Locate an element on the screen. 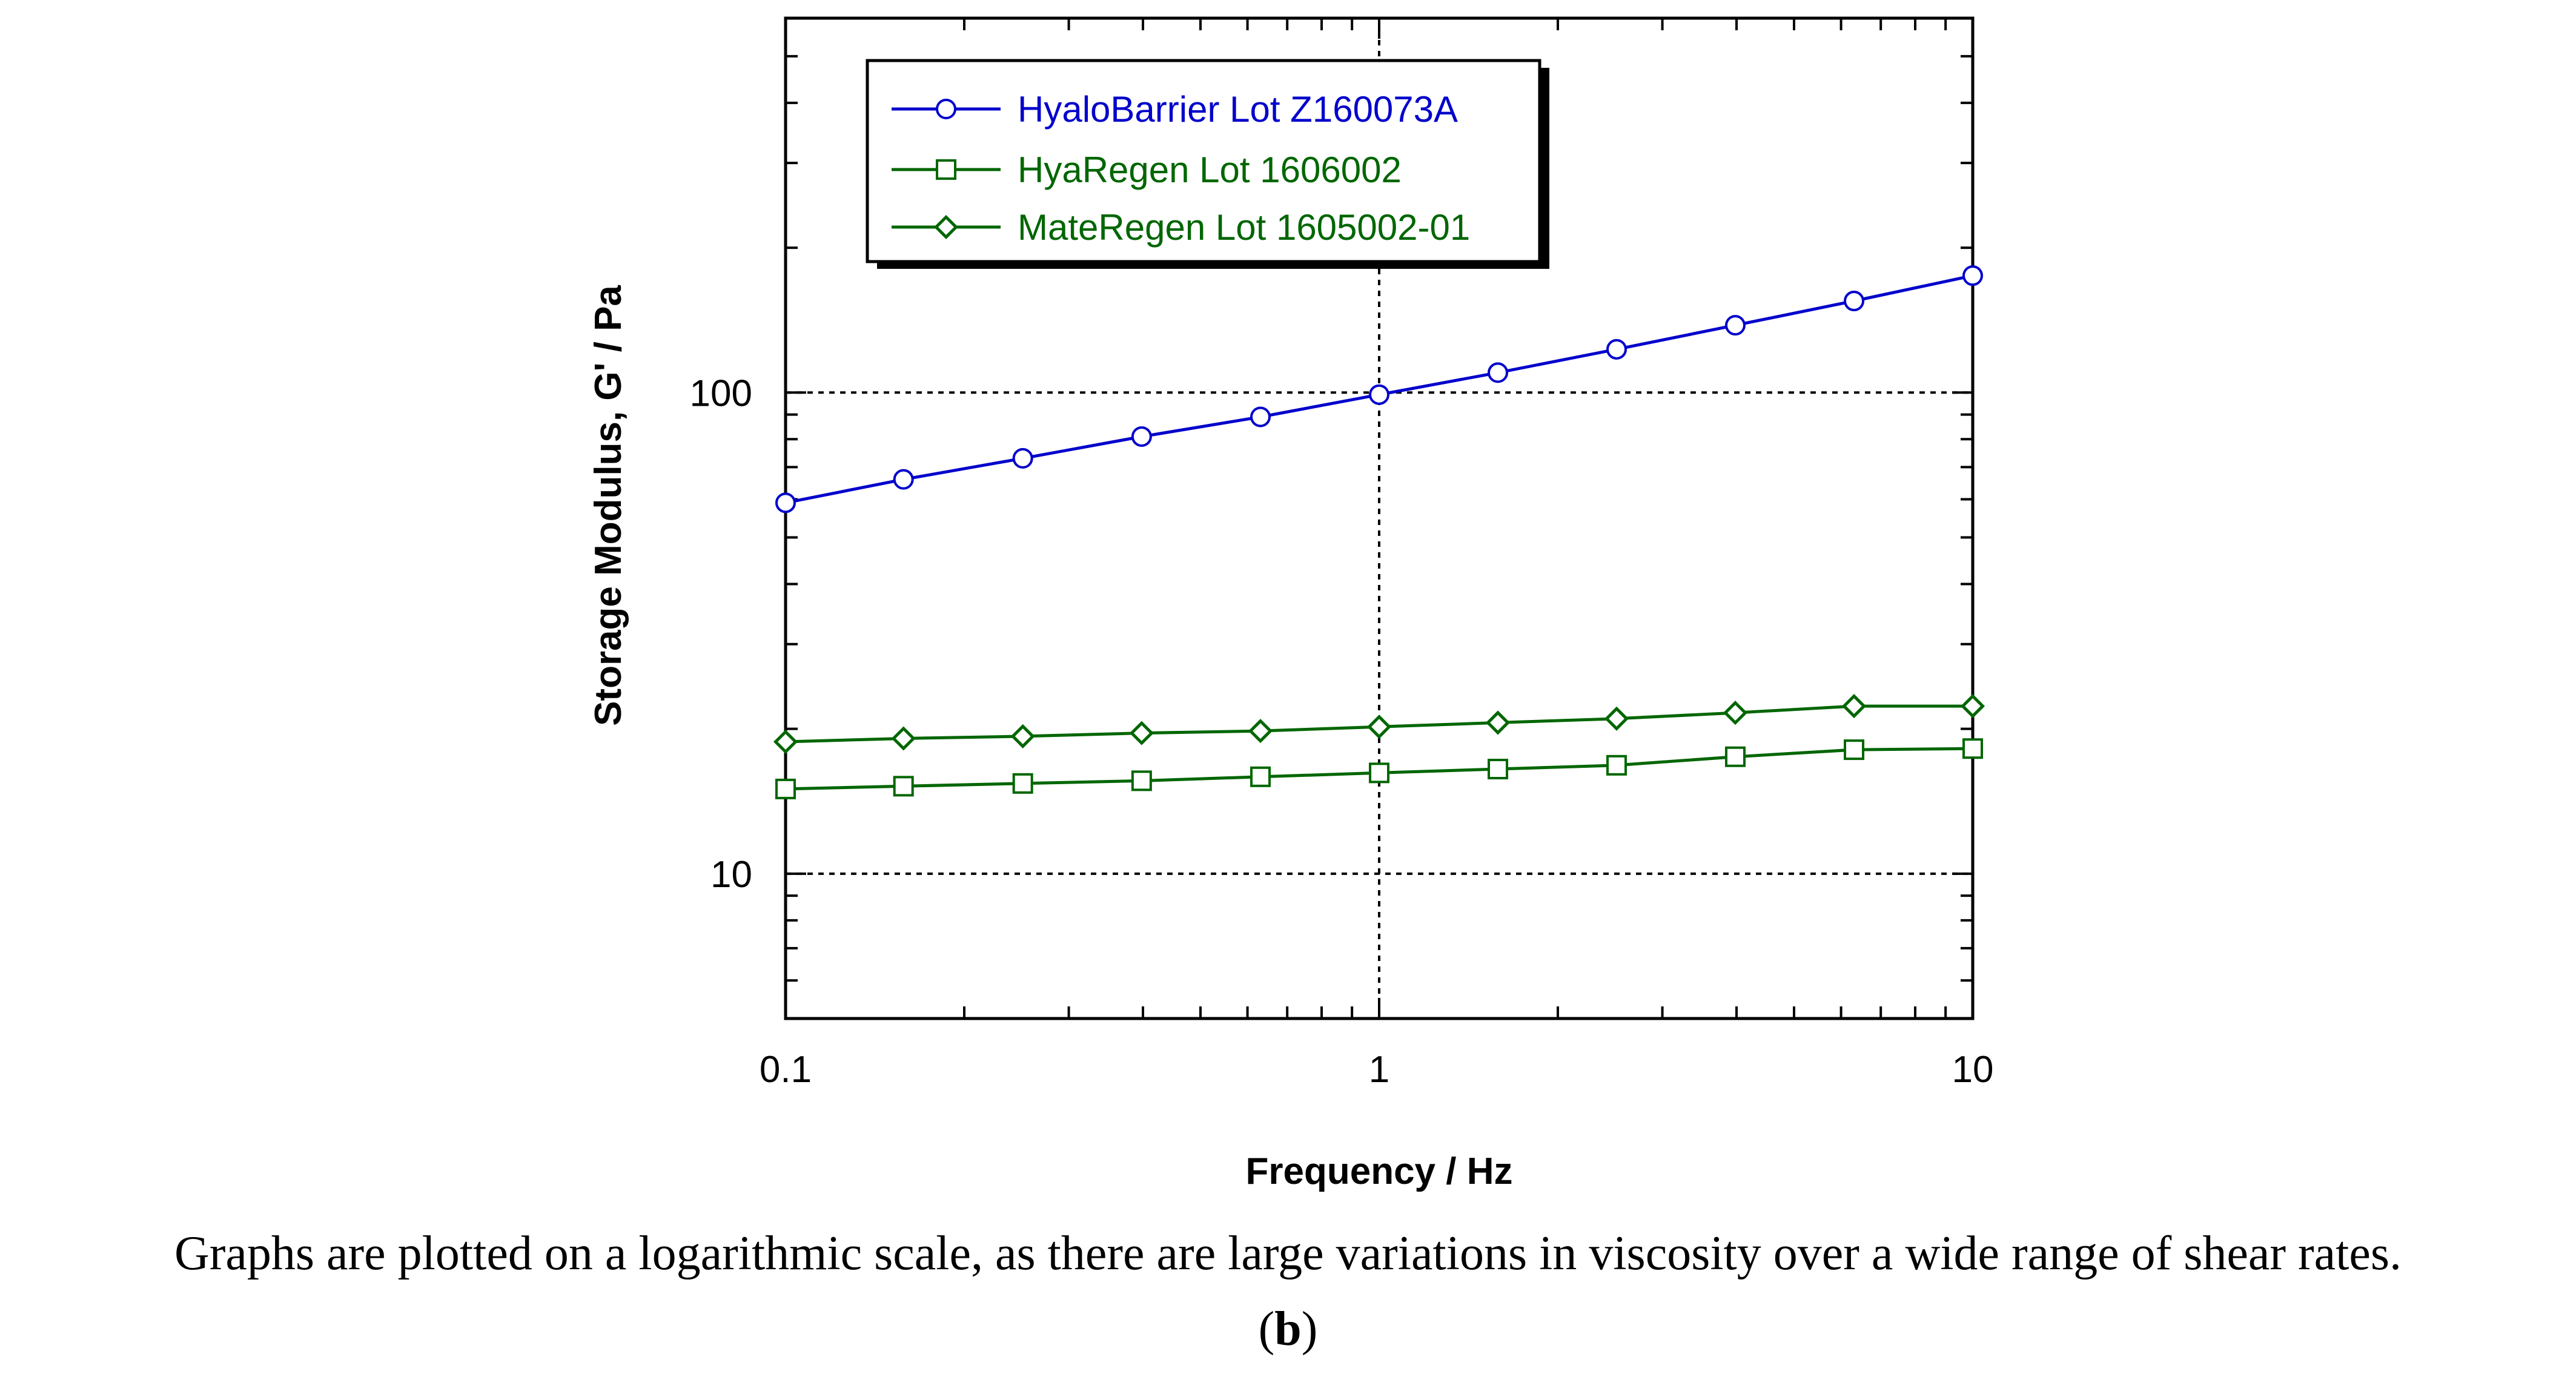 This screenshot has width=2576, height=1377. legend-item: HyaloBarrier Lot Z160073A is located at coordinates (1175, 109).